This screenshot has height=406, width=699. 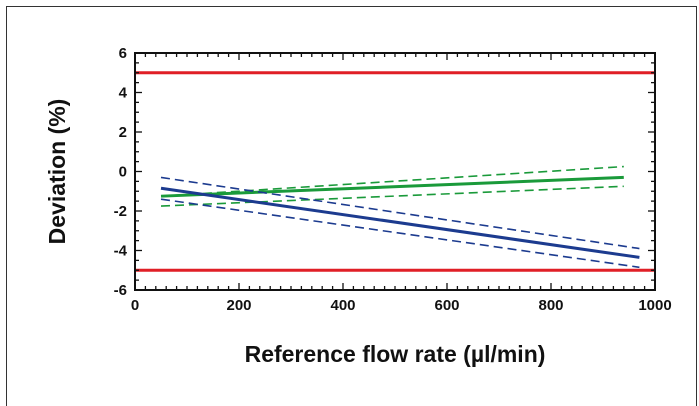 I want to click on x-tick-label: 600, so click(x=446, y=305).